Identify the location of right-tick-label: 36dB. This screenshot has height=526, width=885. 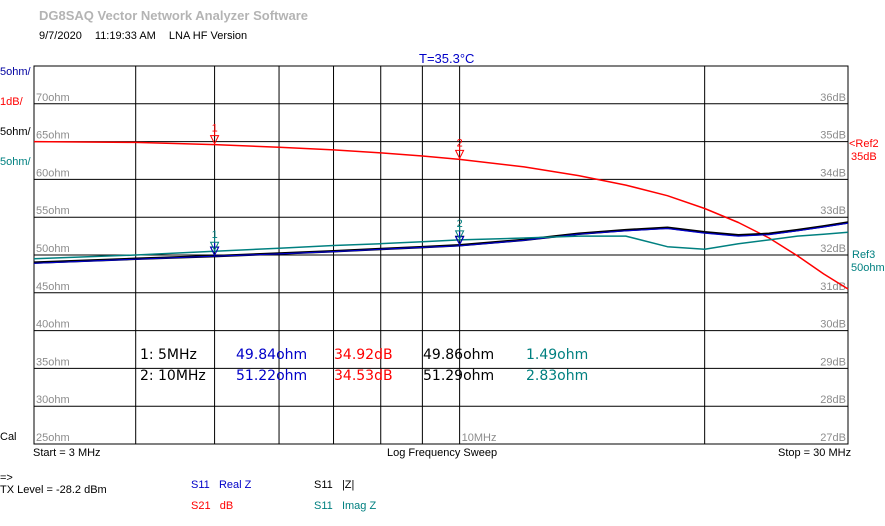
(833, 98).